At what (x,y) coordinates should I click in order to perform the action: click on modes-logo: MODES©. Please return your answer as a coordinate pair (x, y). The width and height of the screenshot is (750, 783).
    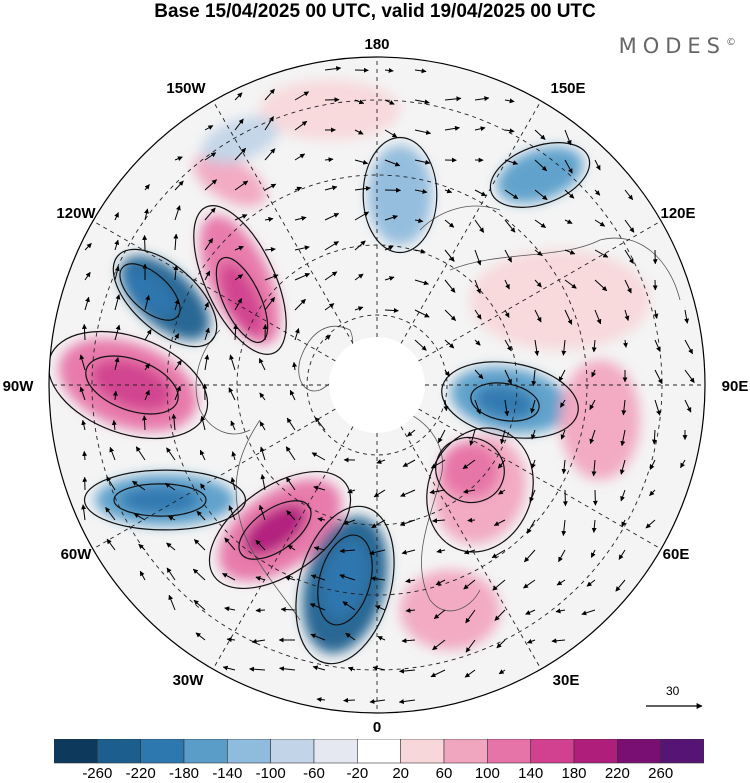
    Looking at the image, I should click on (677, 46).